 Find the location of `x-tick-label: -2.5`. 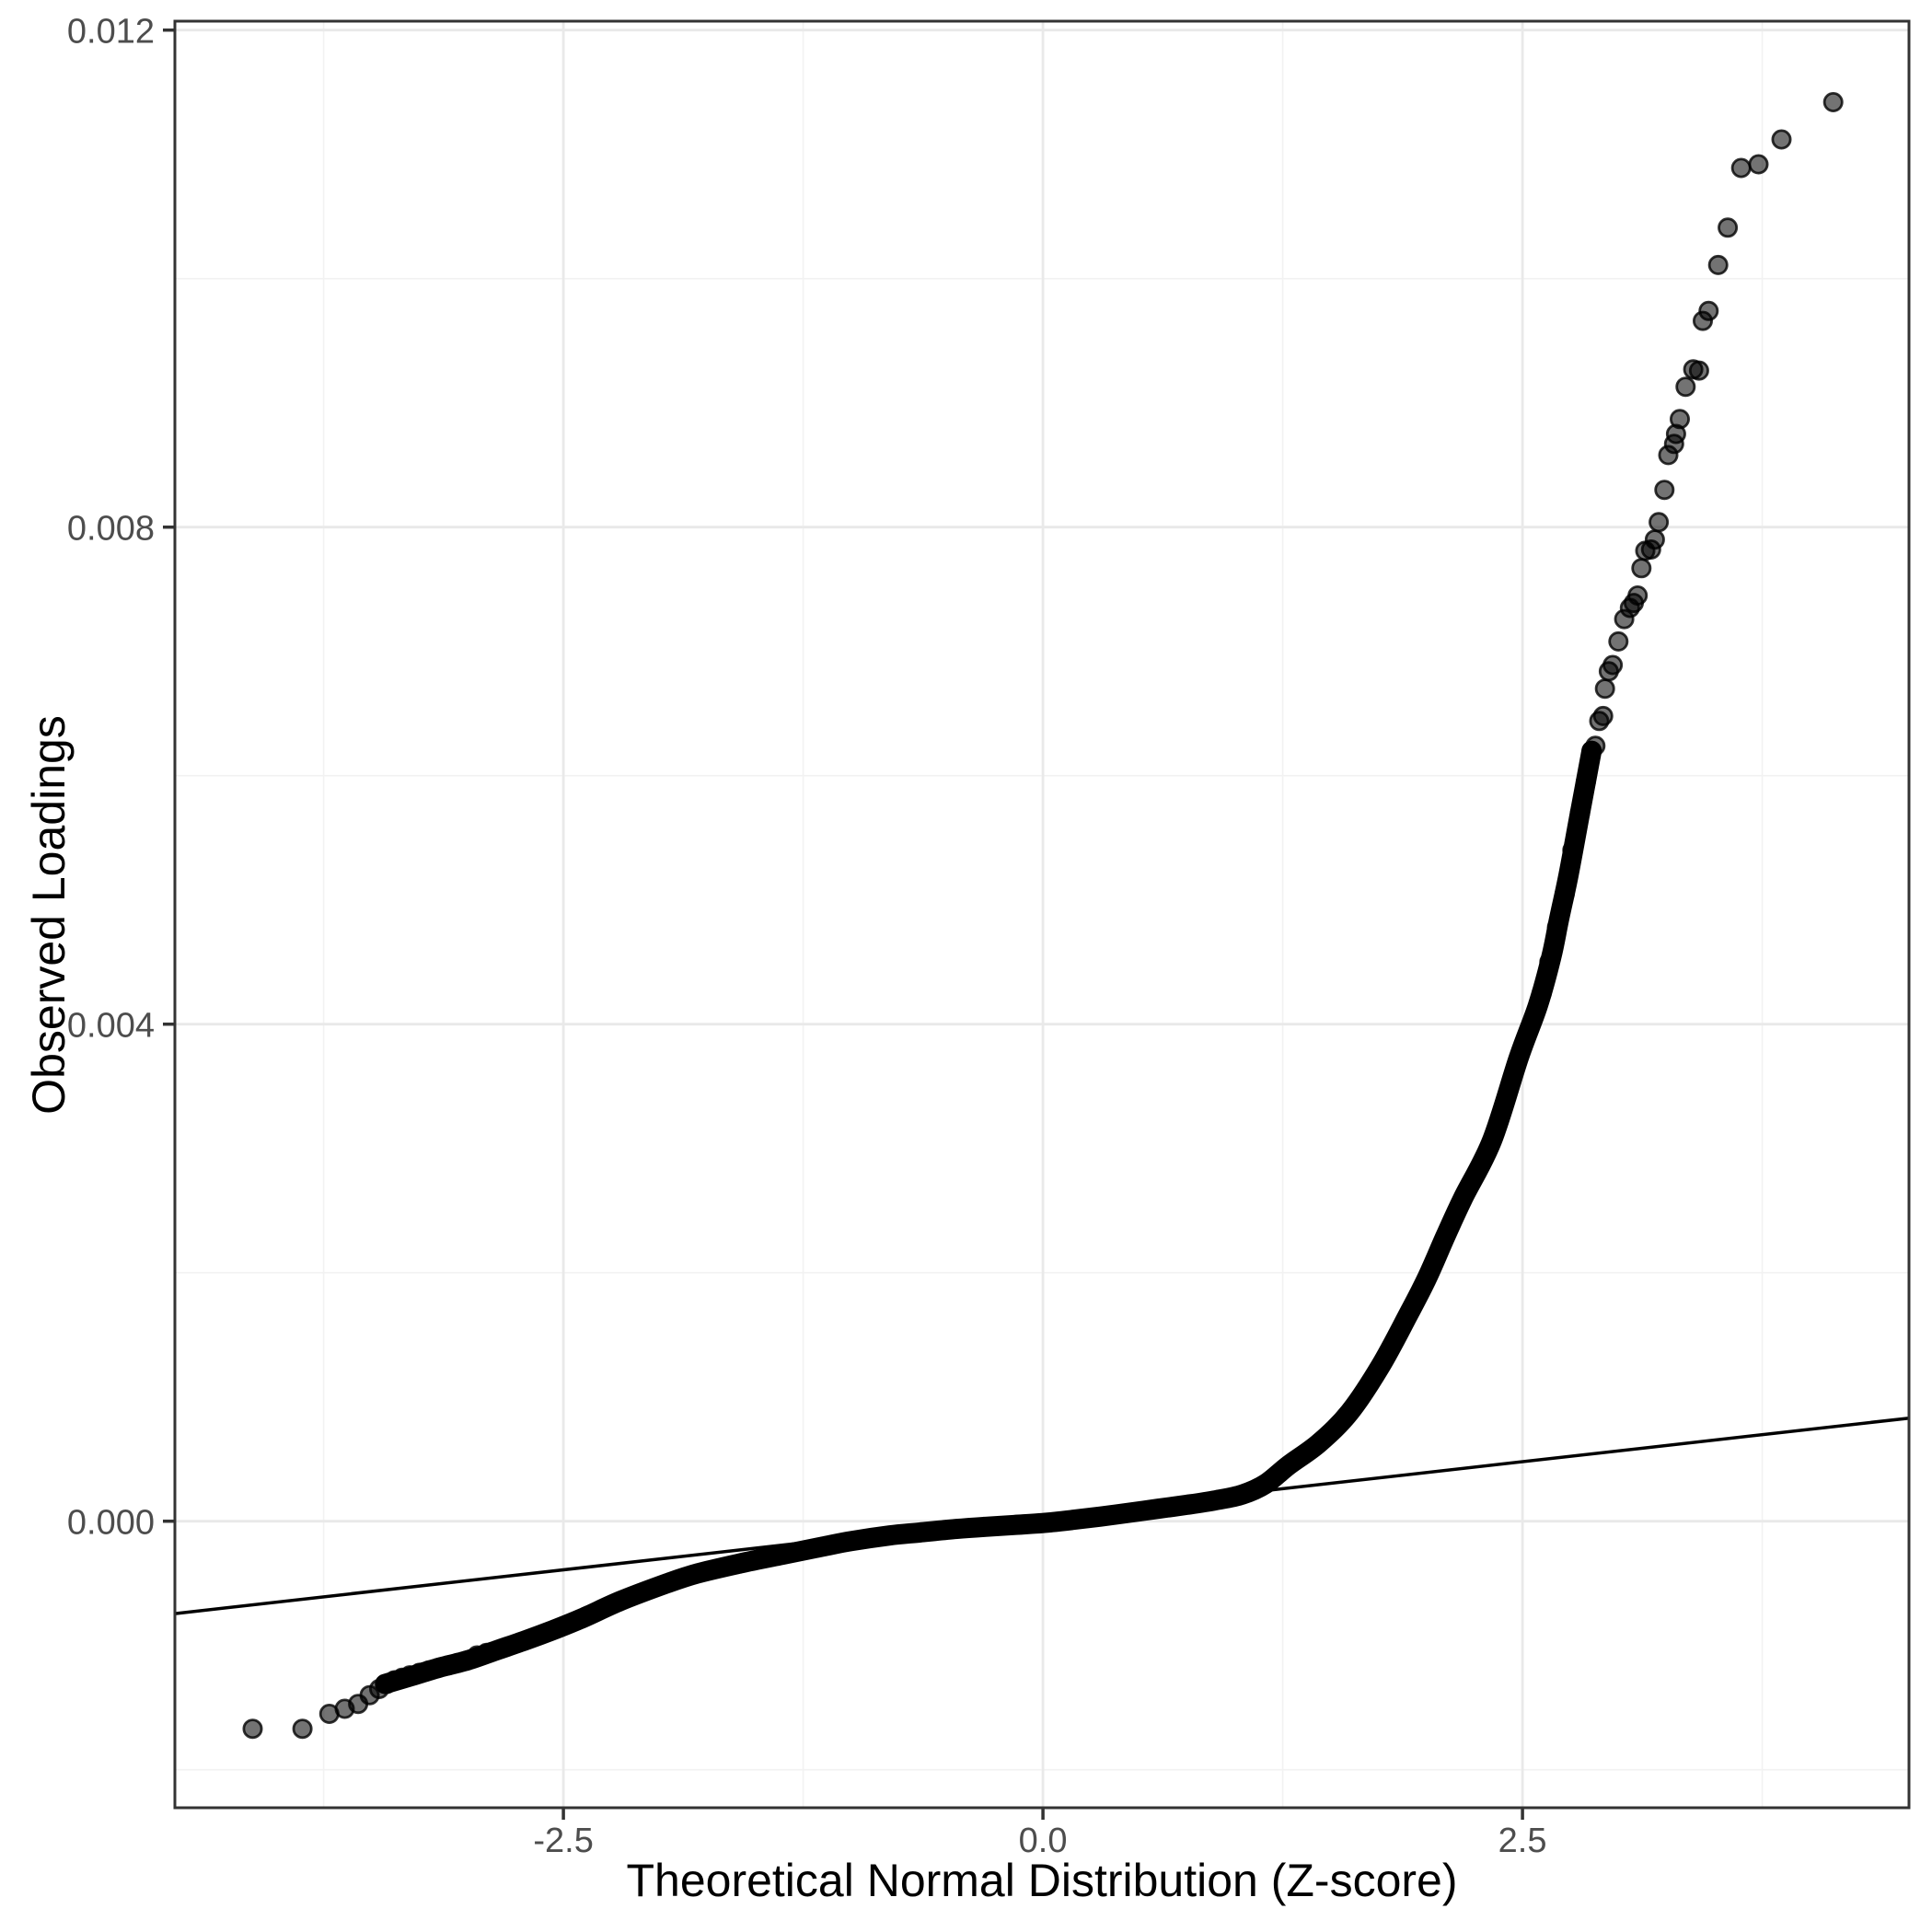

x-tick-label: -2.5 is located at coordinates (563, 1841).